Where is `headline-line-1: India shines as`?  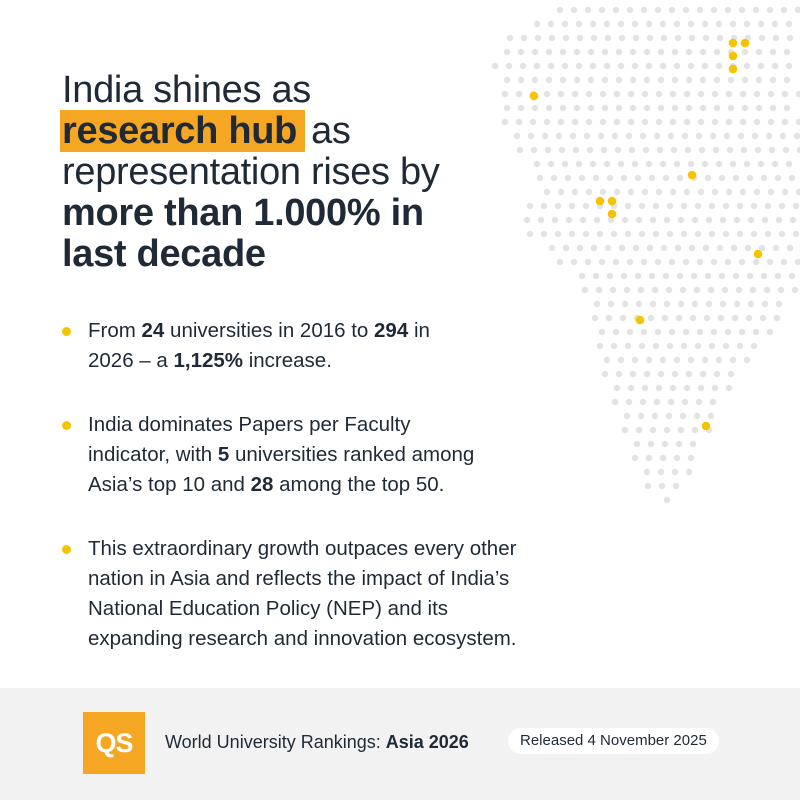
headline-line-1: India shines as is located at coordinates (186, 90).